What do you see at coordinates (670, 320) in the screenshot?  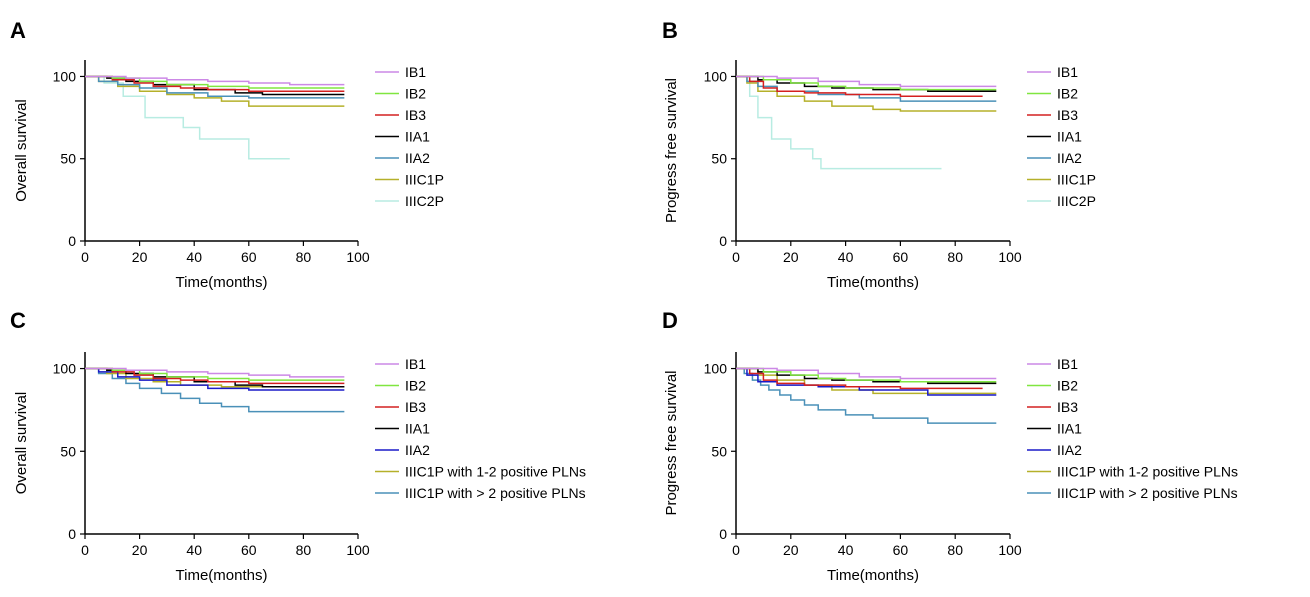 I see `panel-letter: D` at bounding box center [670, 320].